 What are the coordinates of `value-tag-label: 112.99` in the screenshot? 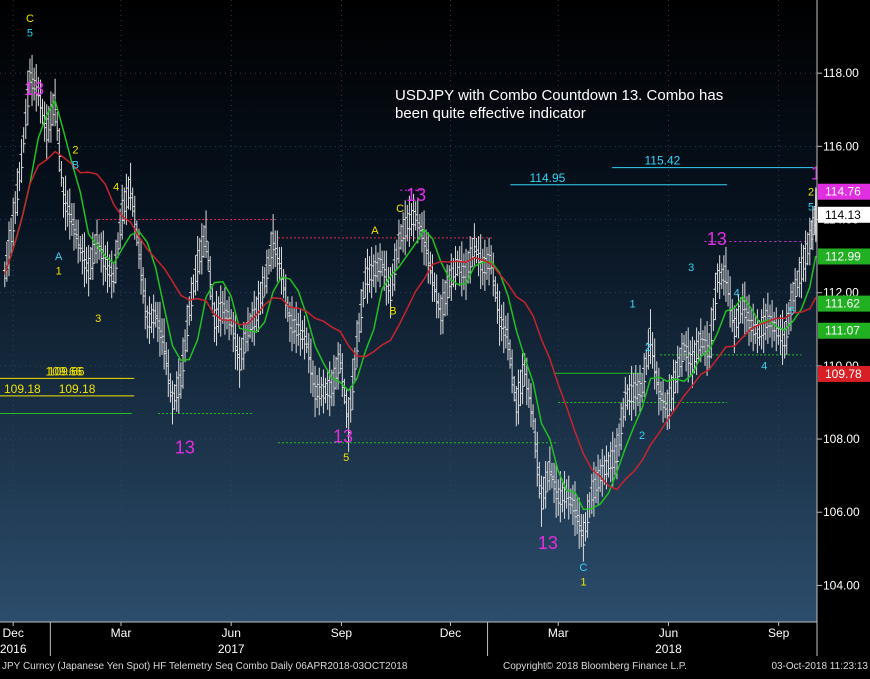 It's located at (843, 256).